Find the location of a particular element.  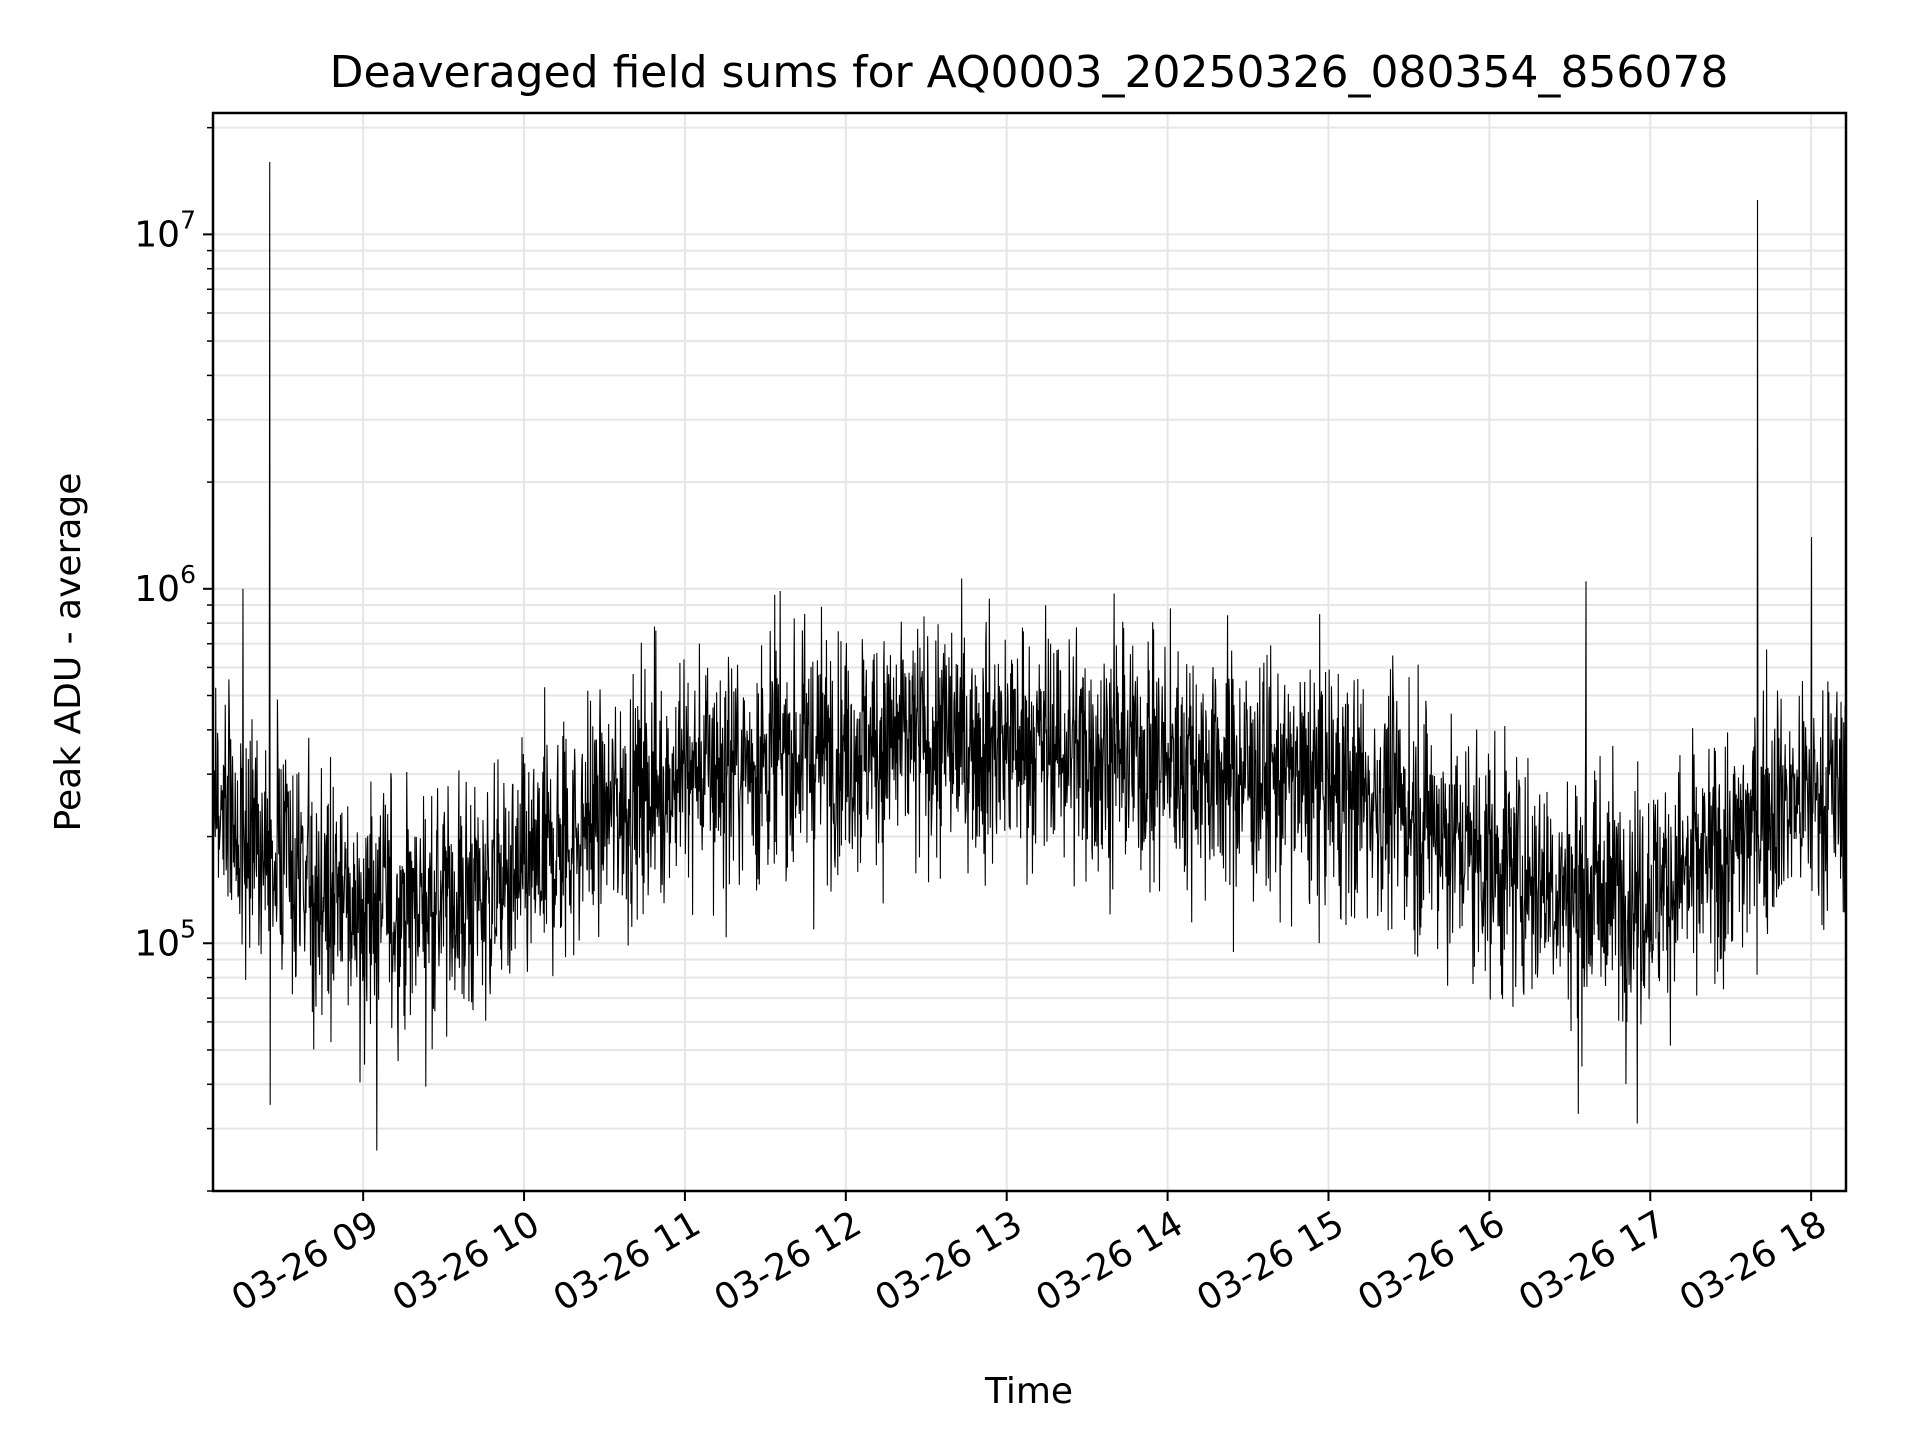

y-tick-label: 10⁷ is located at coordinates (165, 230).